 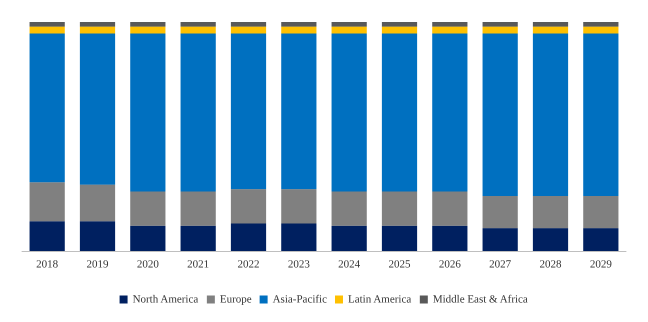 What do you see at coordinates (601, 264) in the screenshot?
I see `x-tick-label: 2029` at bounding box center [601, 264].